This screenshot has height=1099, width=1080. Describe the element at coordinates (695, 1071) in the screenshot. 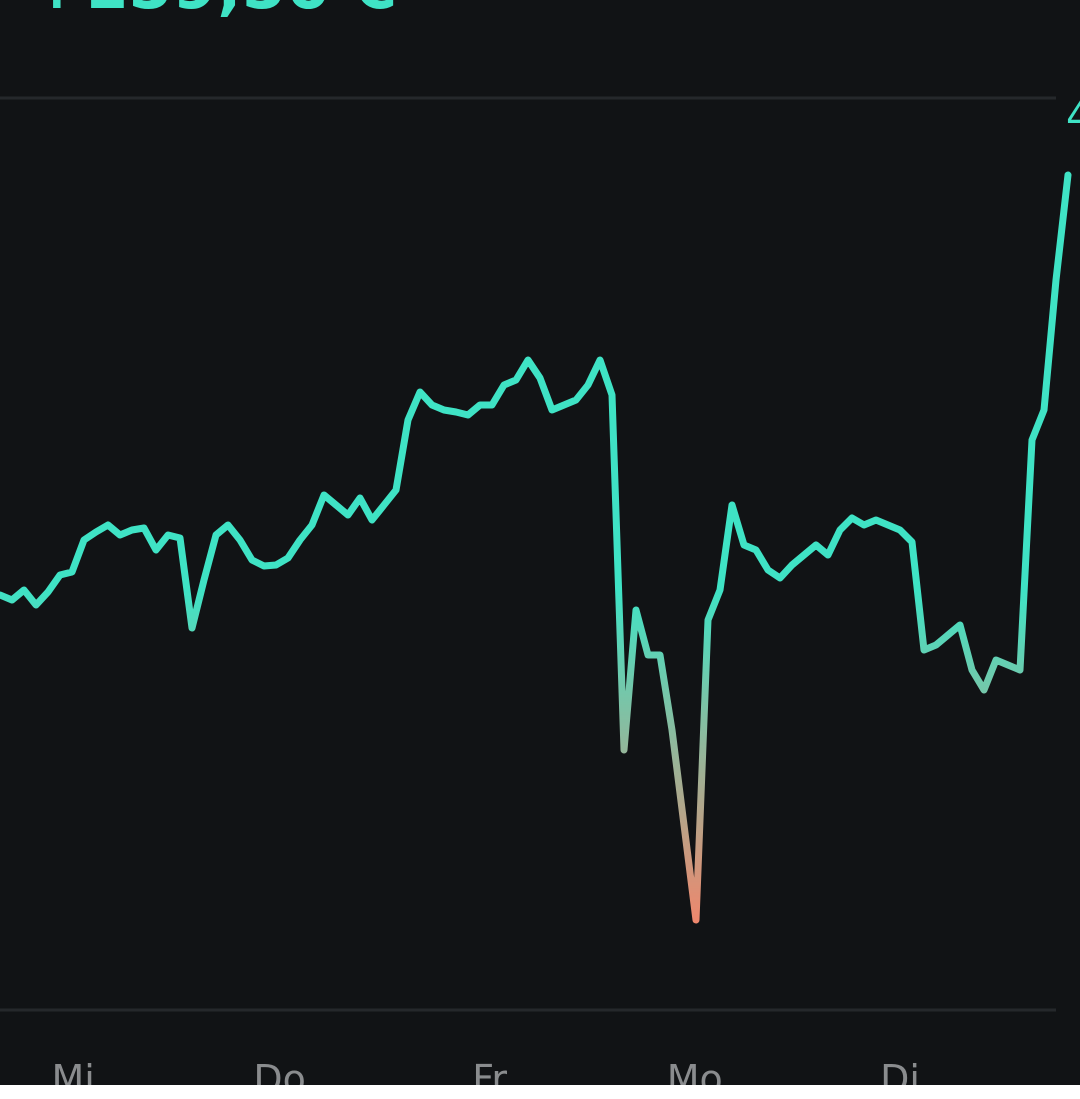

I see `x-tick-label: Mo` at that location.